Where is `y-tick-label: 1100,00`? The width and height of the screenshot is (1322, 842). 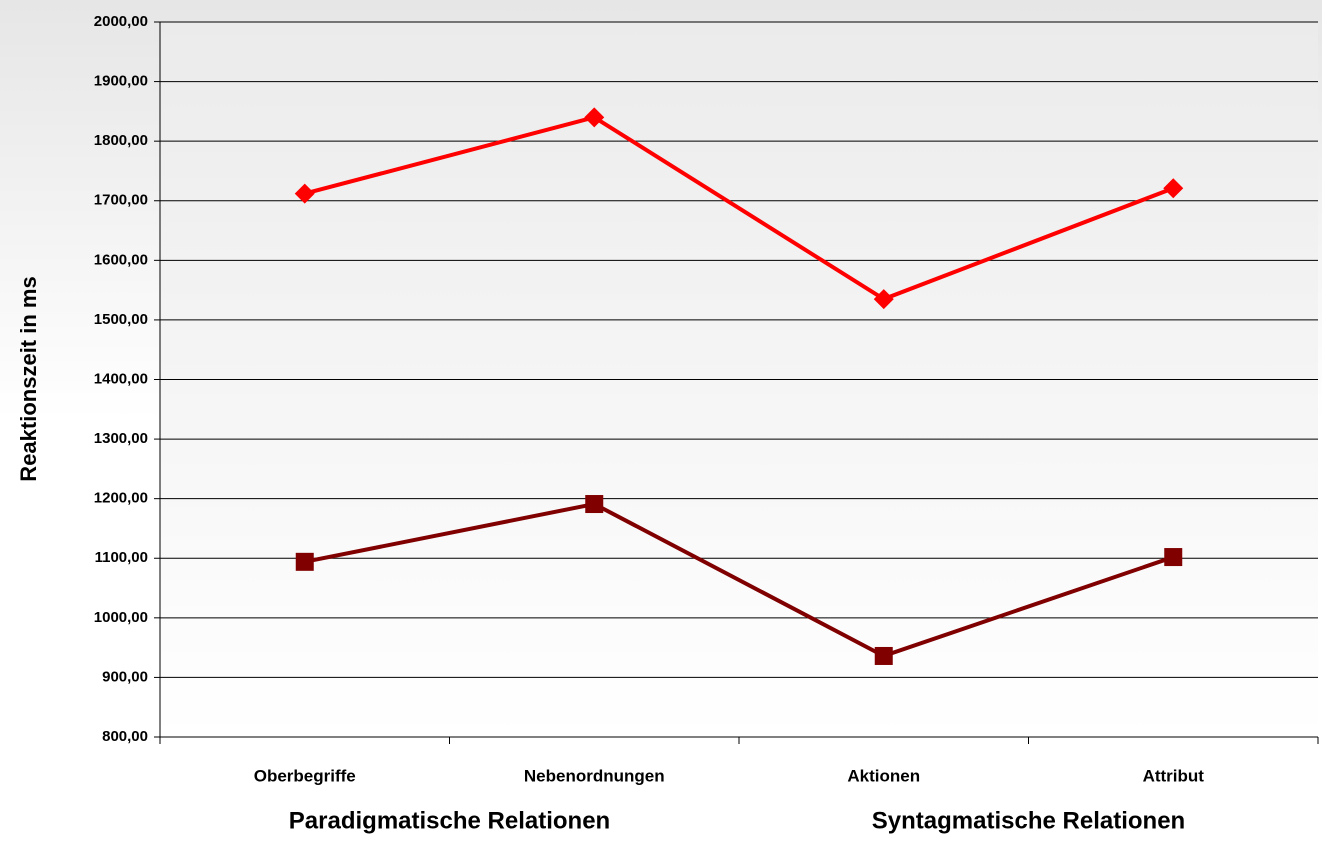 y-tick-label: 1100,00 is located at coordinates (121, 557).